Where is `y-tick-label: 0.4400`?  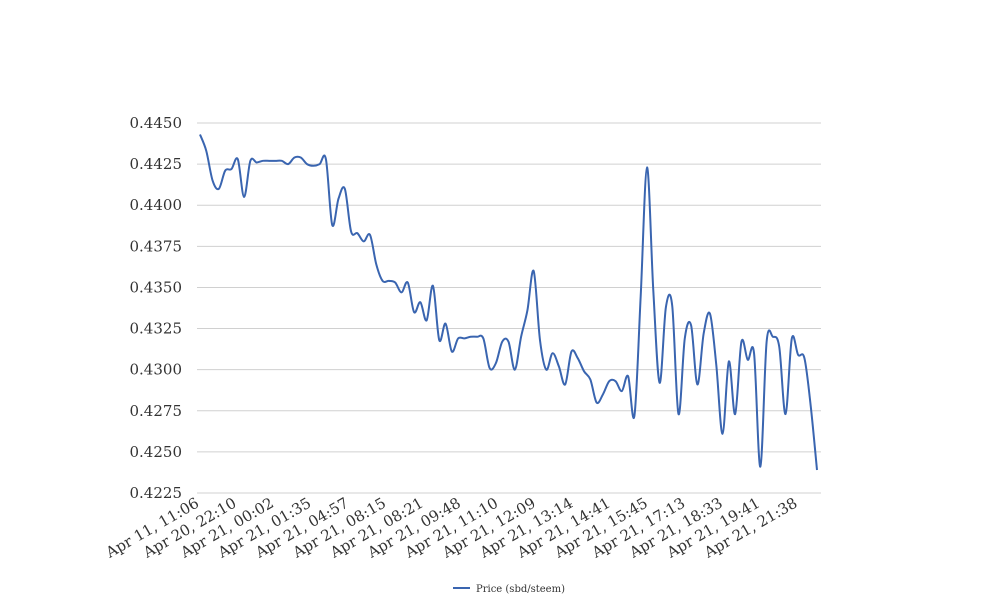 y-tick-label: 0.4400 is located at coordinates (156, 205).